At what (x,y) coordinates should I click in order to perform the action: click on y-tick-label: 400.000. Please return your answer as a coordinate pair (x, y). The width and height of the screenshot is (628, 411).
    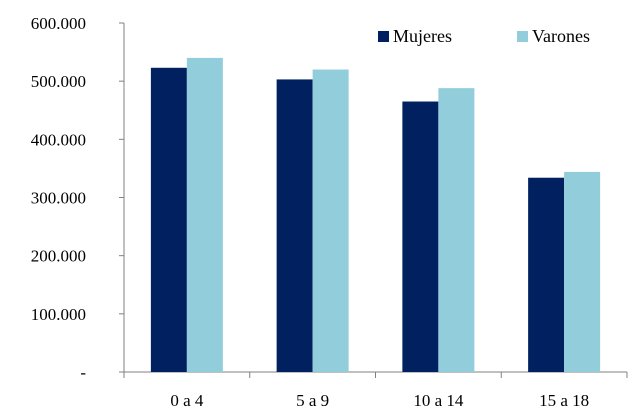
    Looking at the image, I should click on (58, 139).